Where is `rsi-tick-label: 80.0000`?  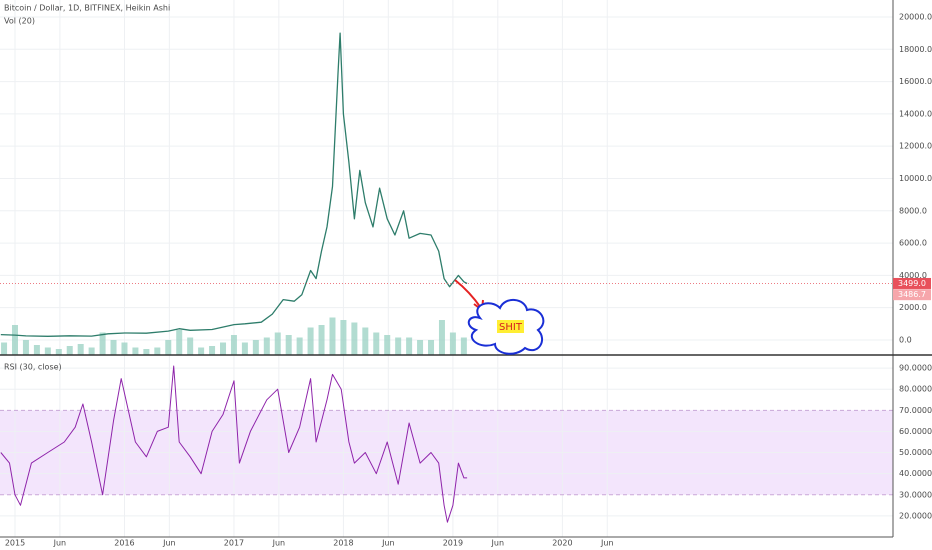
rsi-tick-label: 80.0000 is located at coordinates (915, 389).